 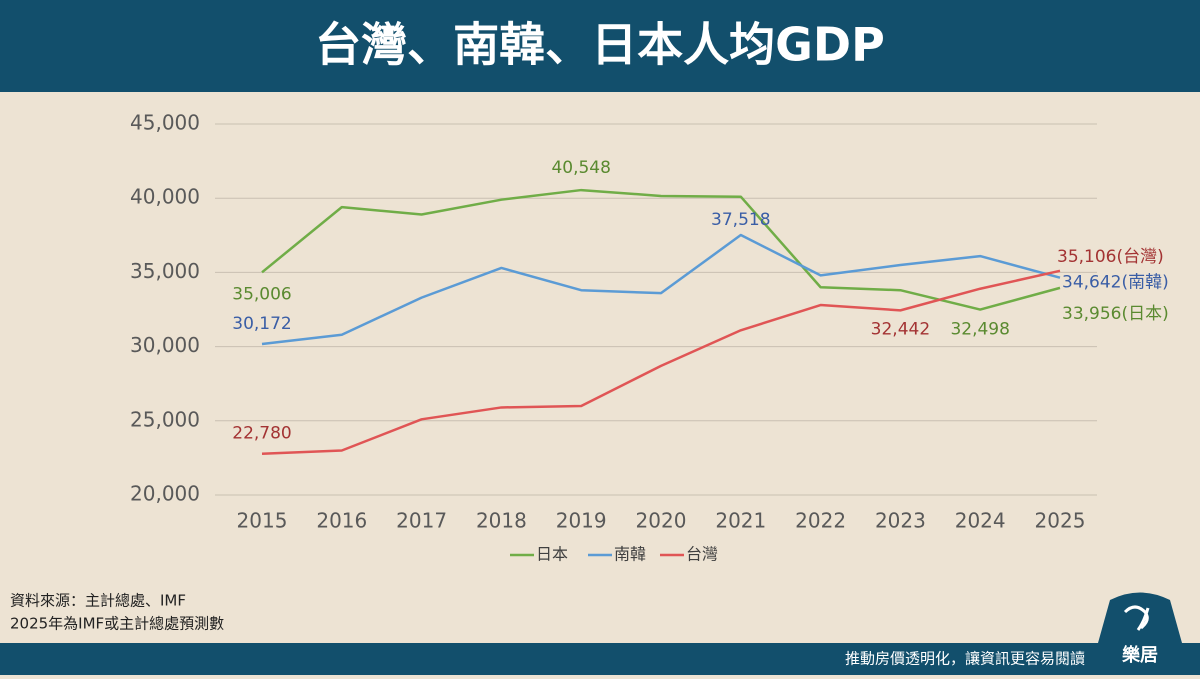 I want to click on source: 資料來源：主計總處、IMF, so click(x=98, y=601).